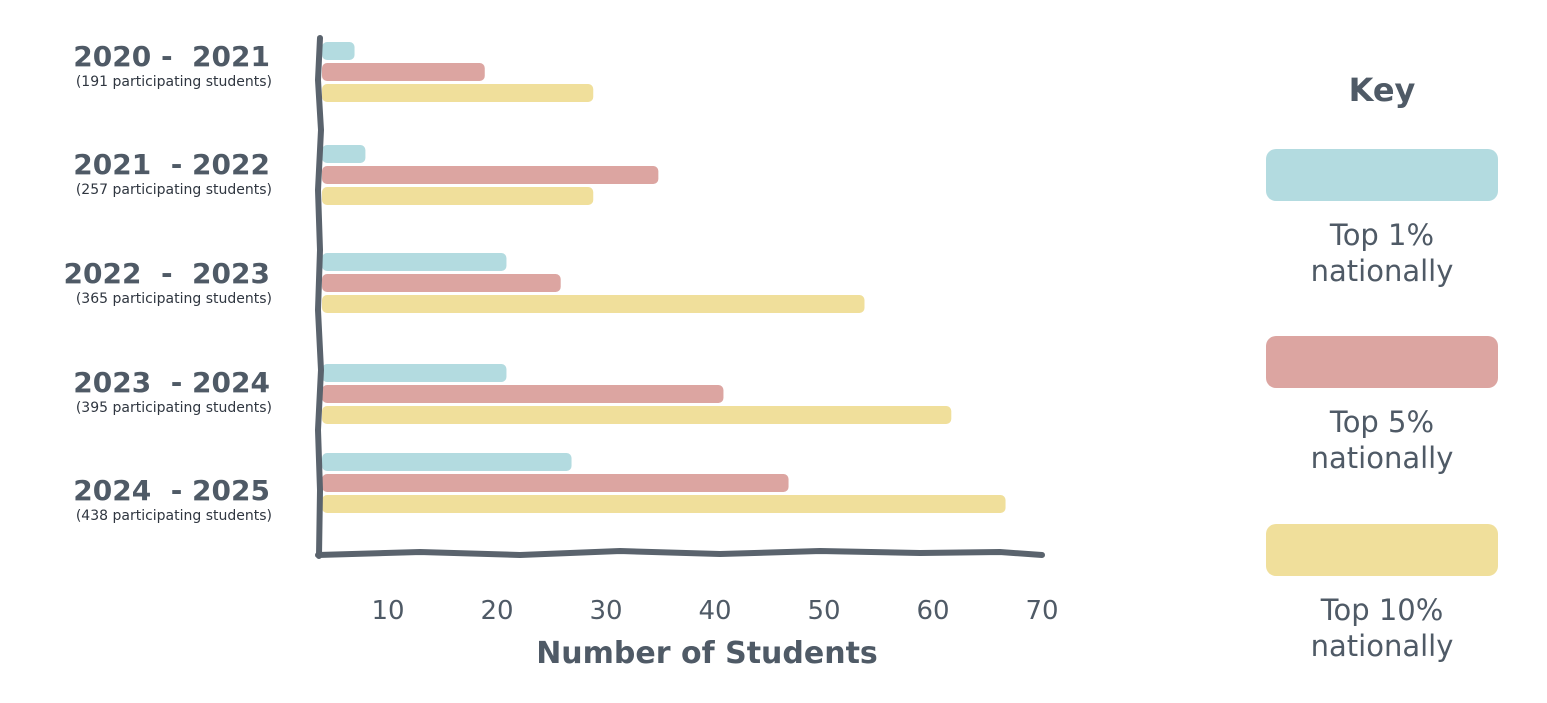  Describe the element at coordinates (523, 394) in the screenshot. I see `bar-top5-cat4` at that location.